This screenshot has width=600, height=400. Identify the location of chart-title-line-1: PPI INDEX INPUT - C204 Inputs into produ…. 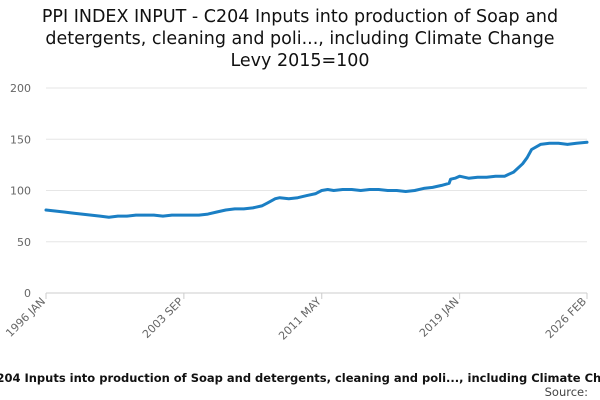
(300, 17).